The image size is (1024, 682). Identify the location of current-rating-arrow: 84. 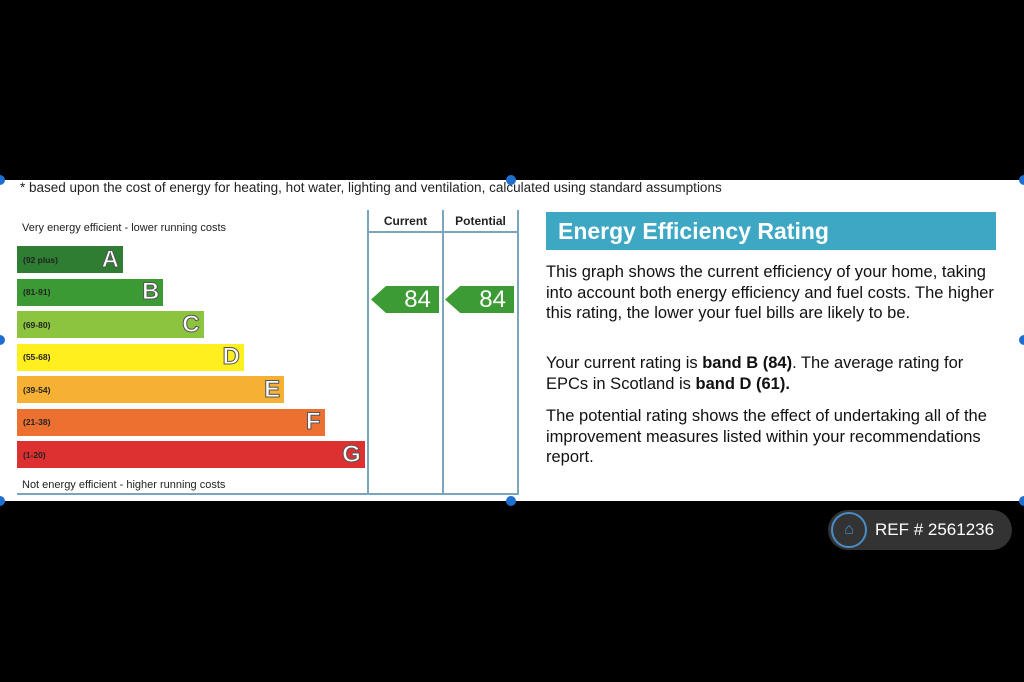
(405, 299).